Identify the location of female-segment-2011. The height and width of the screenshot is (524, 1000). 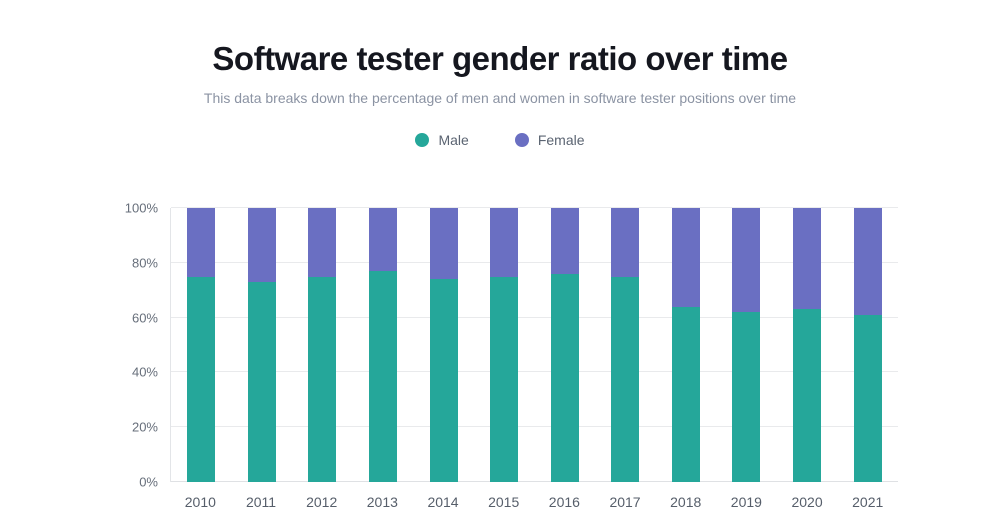
(261, 245).